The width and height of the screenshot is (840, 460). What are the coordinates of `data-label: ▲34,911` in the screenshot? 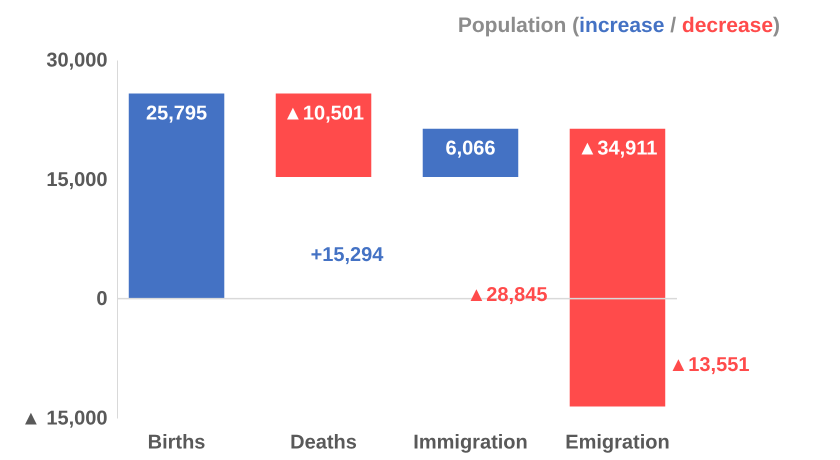 It's located at (618, 149).